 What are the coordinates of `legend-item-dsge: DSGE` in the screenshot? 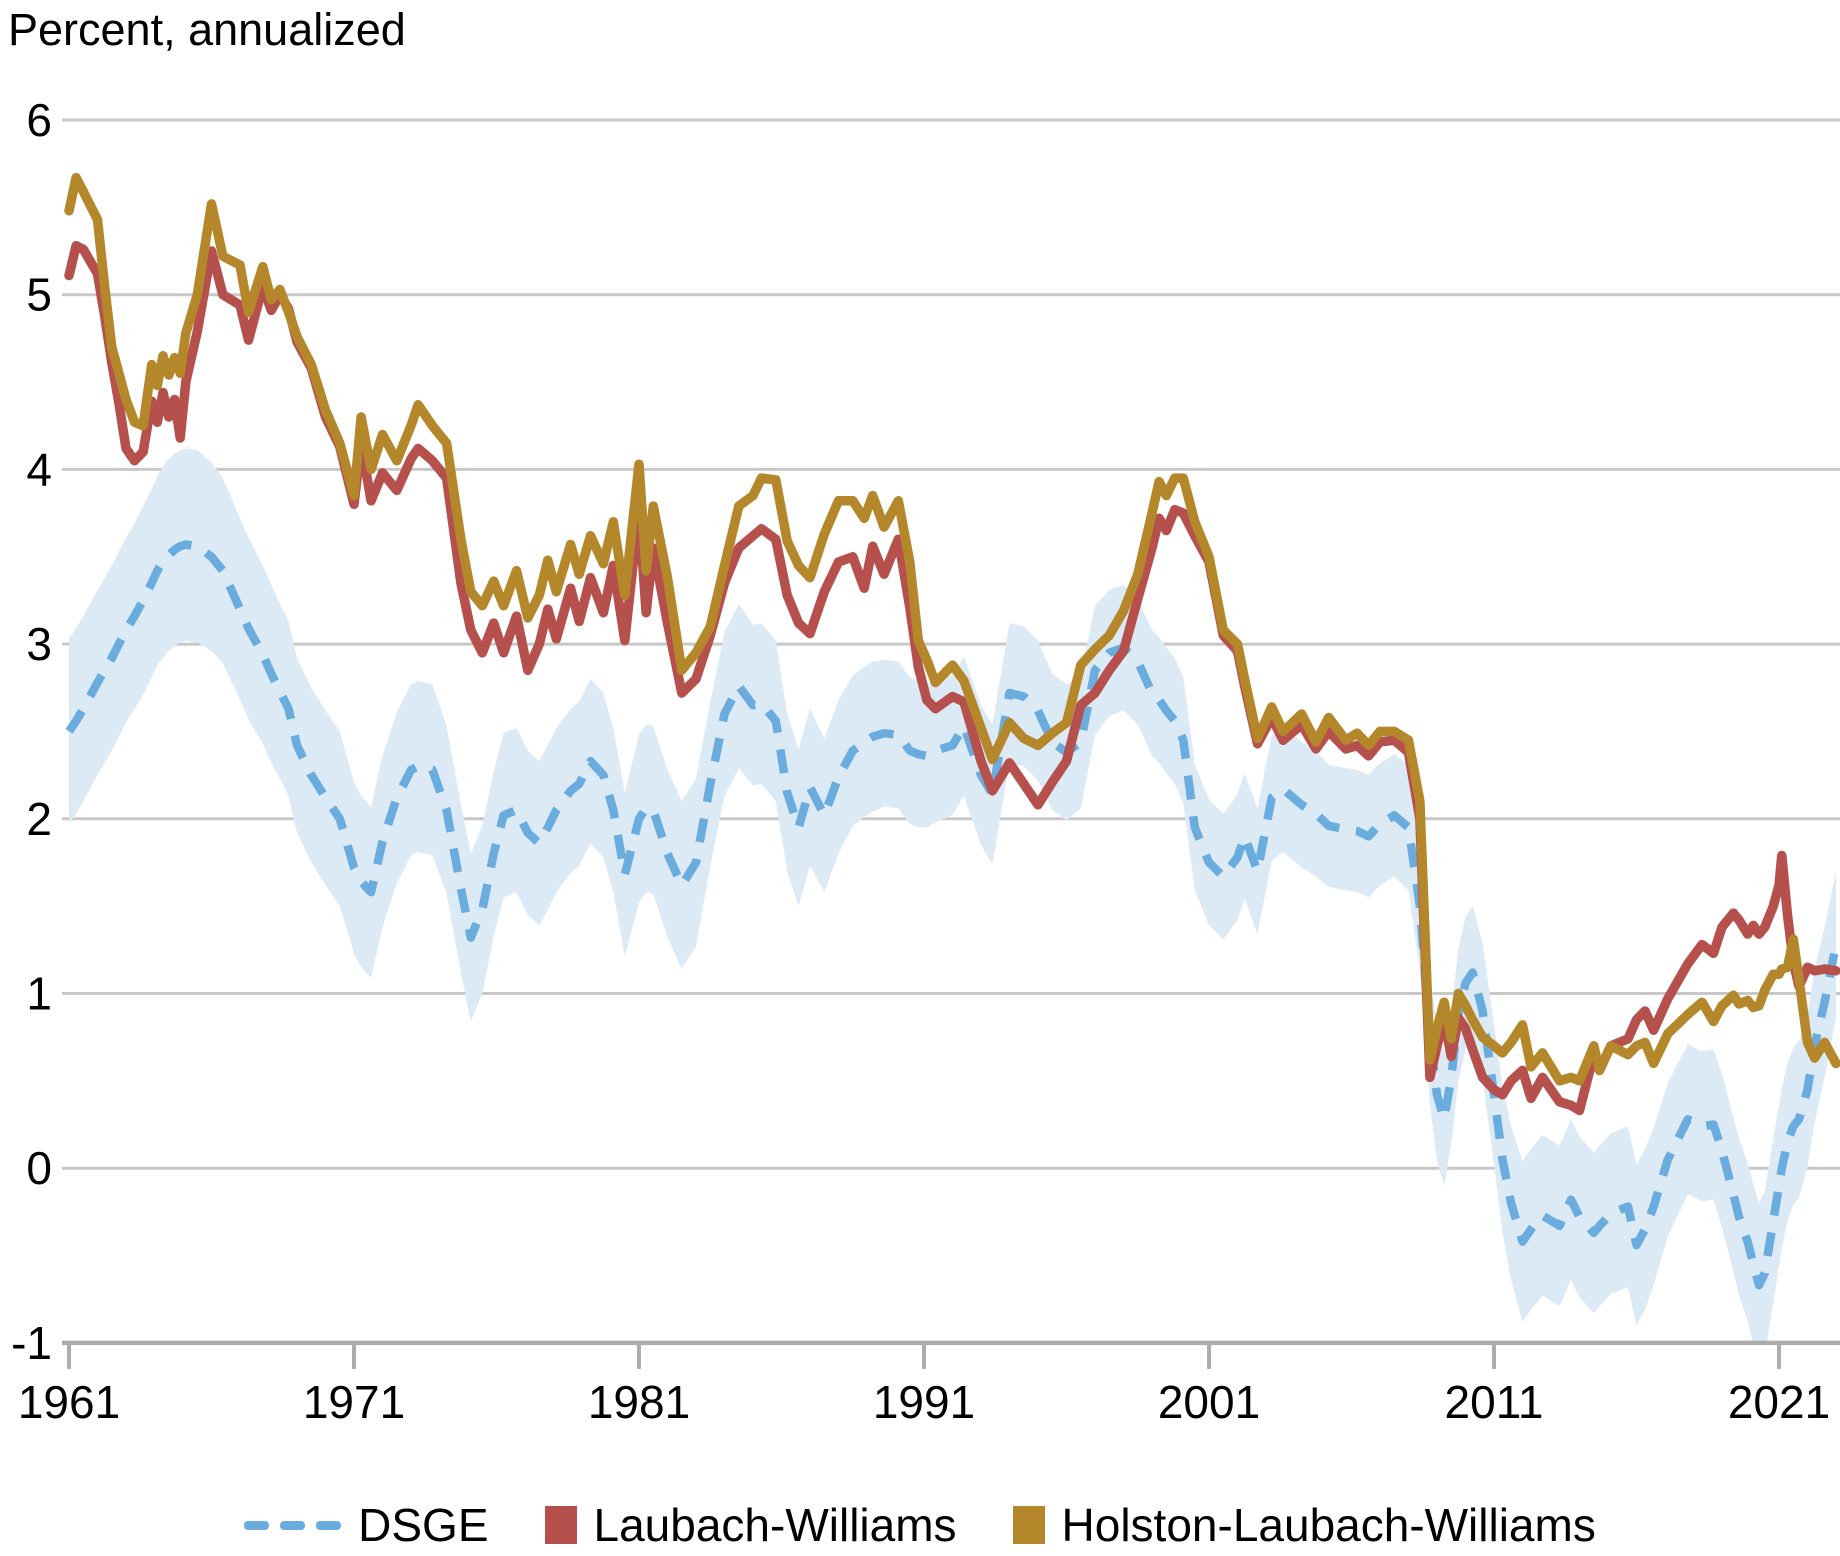 It's located at (366, 1525).